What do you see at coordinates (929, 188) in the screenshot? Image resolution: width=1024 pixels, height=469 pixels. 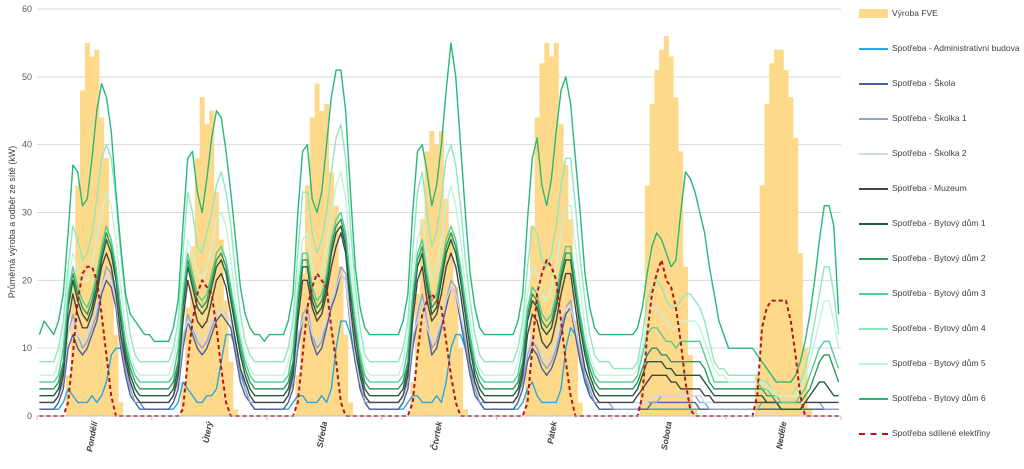 I see `legend-label: Spotřeba - Muzeum` at bounding box center [929, 188].